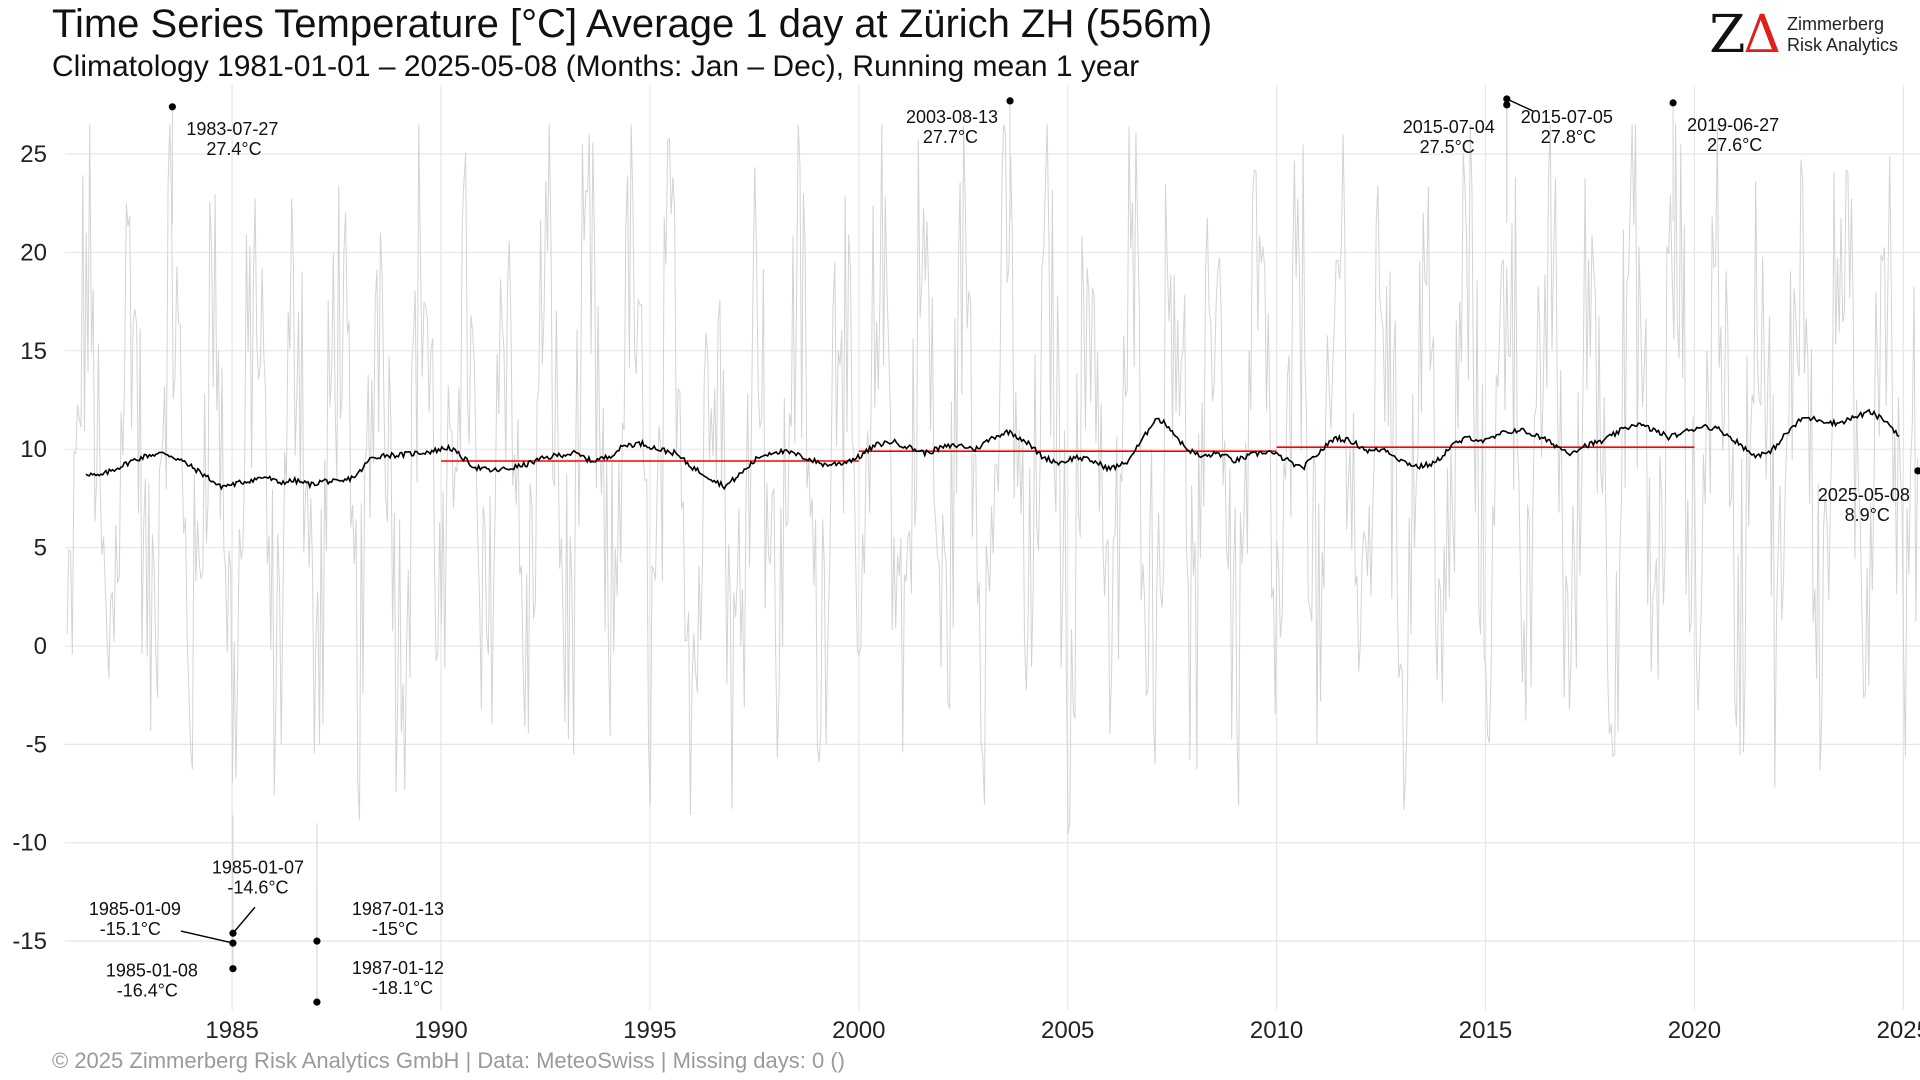 This screenshot has height=1080, width=1920. I want to click on logo-text: Zimmerberg Risk Analytics, so click(1842, 35).